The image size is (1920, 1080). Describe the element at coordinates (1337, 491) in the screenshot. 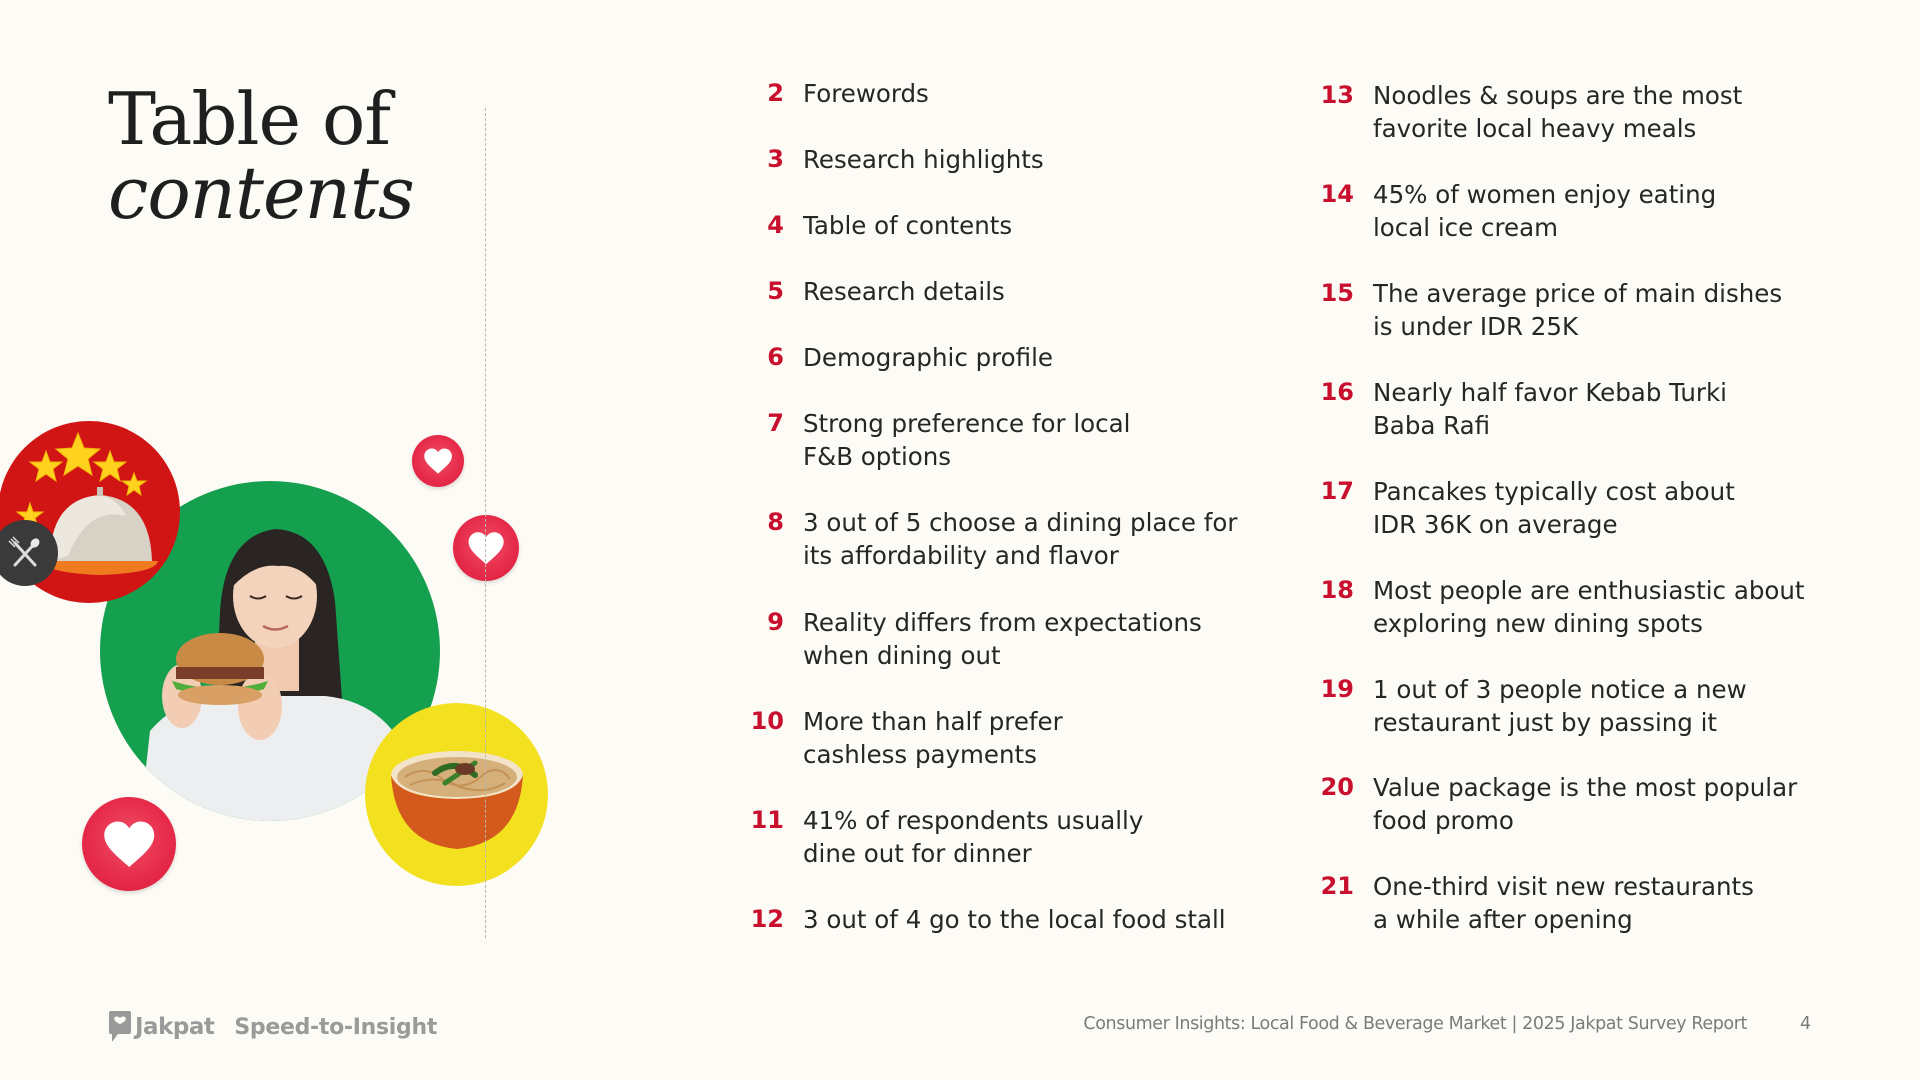

I see `toc-page-number: 17` at that location.